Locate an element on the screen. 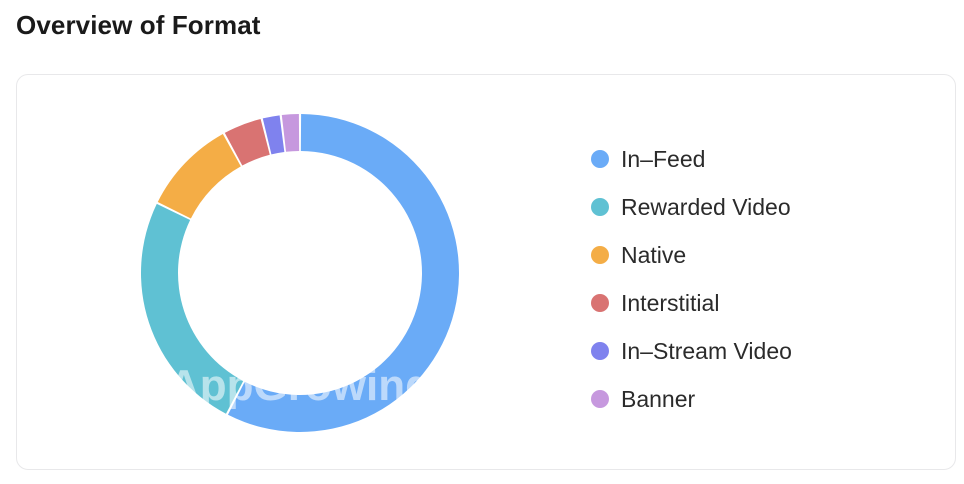 The image size is (964, 484). legend-item: In–Stream Video is located at coordinates (691, 351).